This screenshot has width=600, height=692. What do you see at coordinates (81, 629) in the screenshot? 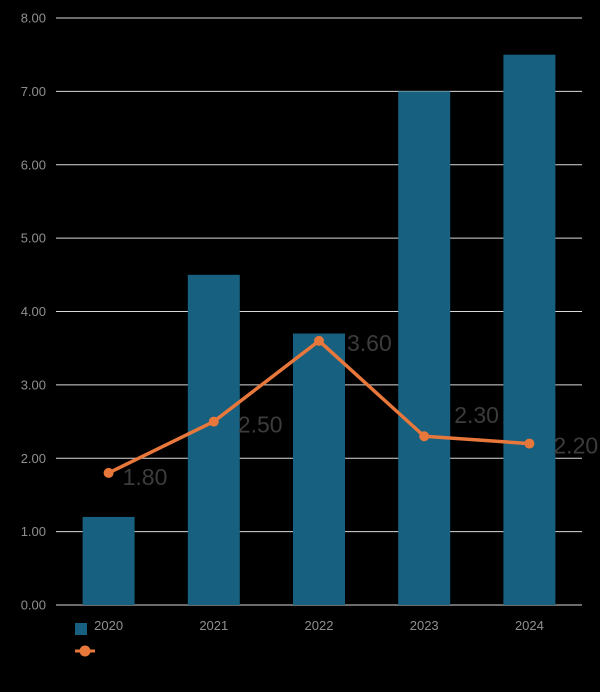
I see `legend-swatch-bar` at bounding box center [81, 629].